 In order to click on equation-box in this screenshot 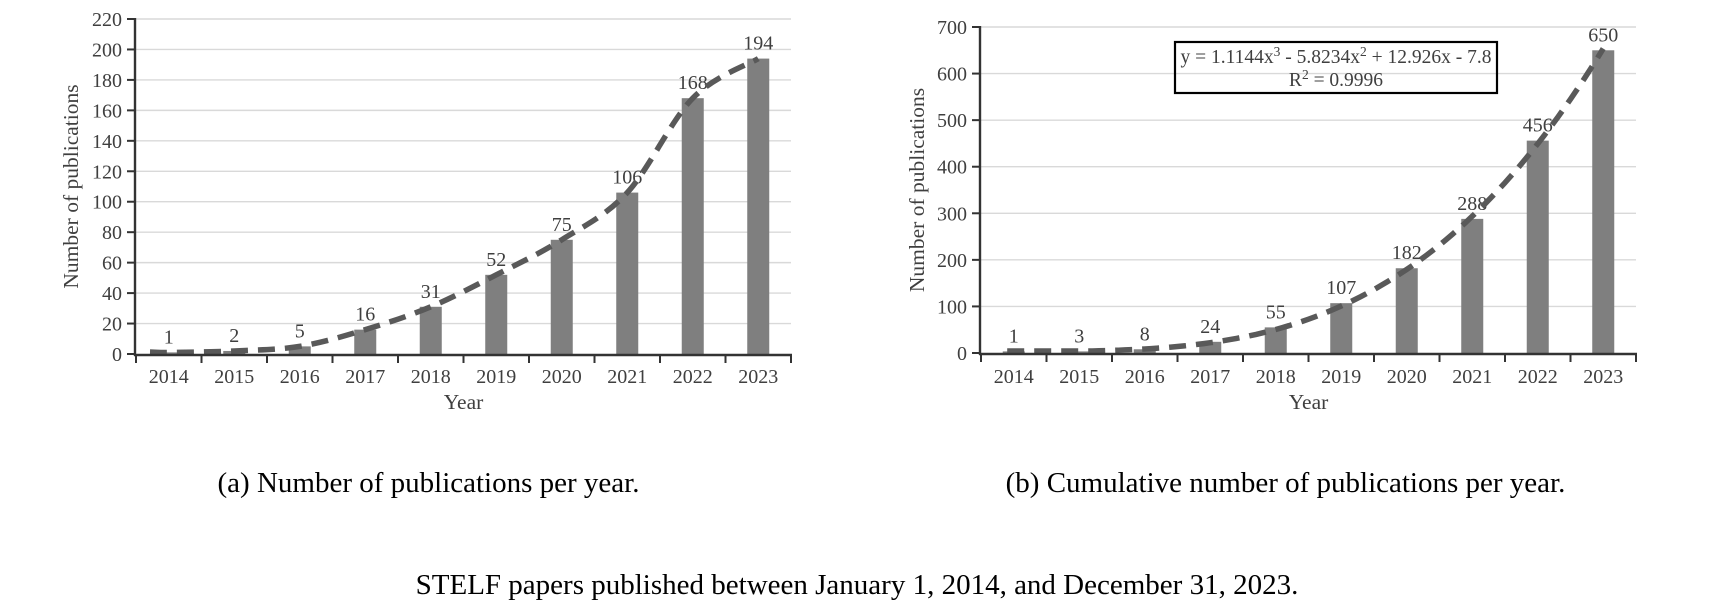, I will do `click(1336, 67)`.